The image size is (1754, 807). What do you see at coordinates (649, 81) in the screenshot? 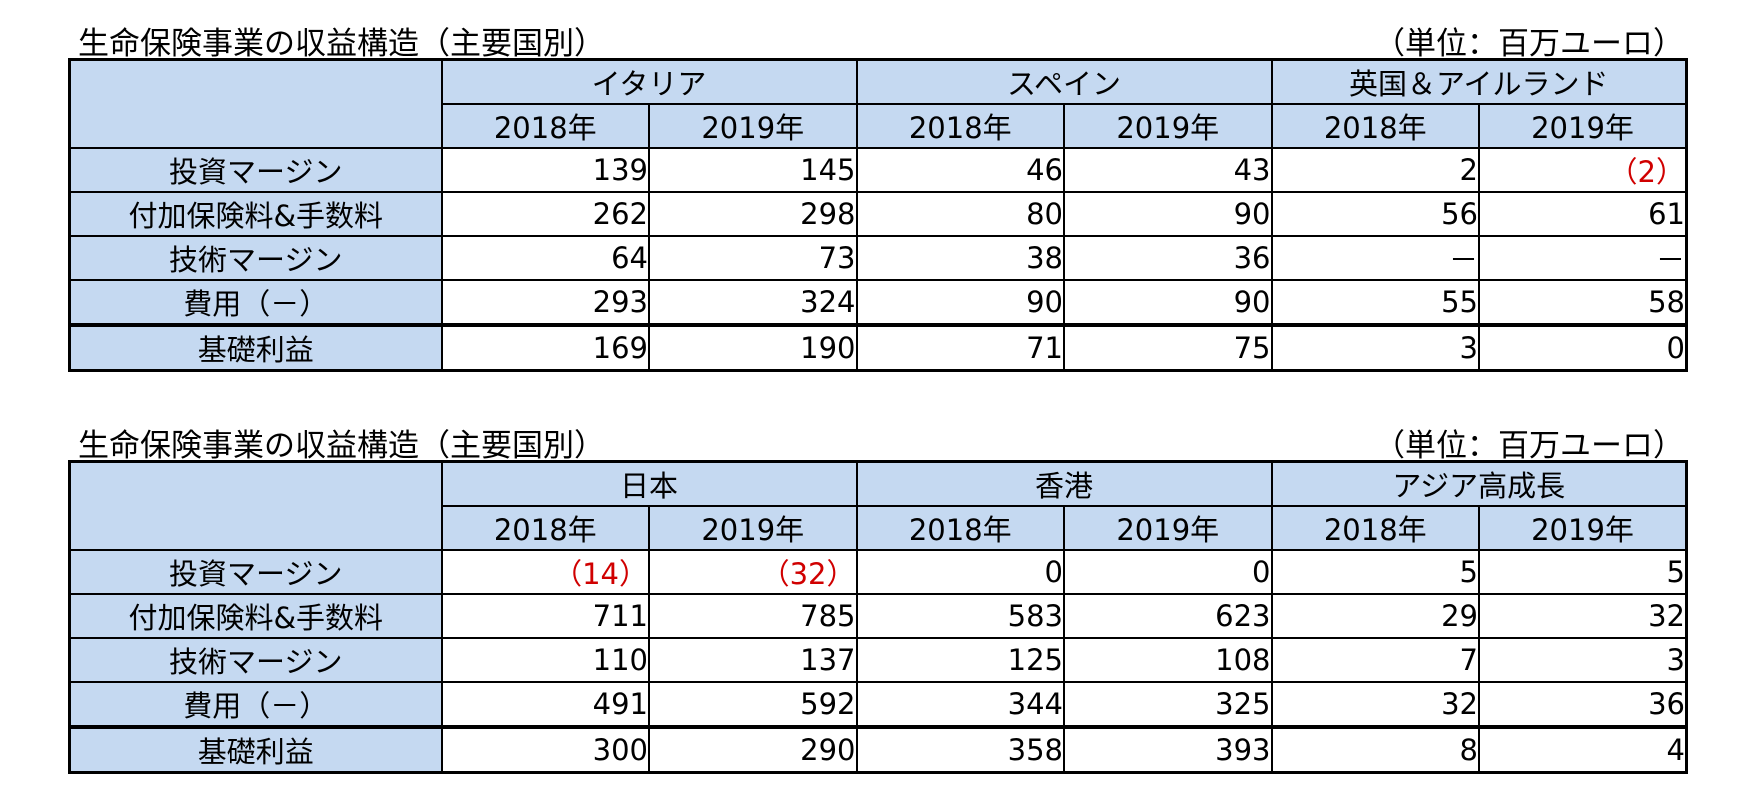
I see `group-header: イタリア` at bounding box center [649, 81].